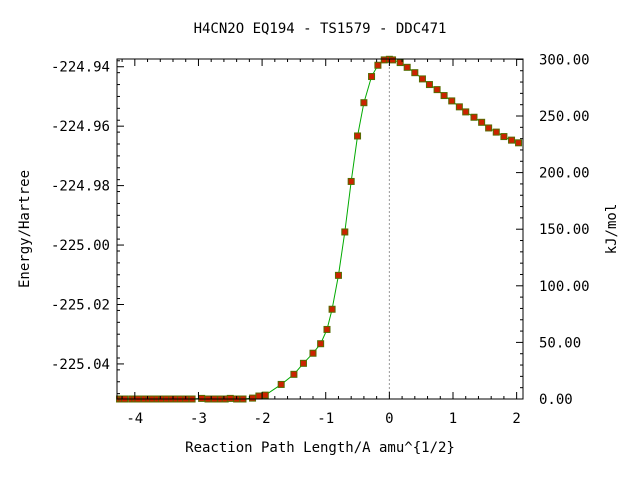 The height and width of the screenshot is (480, 640). I want to click on y2-tick-label: 150.00, so click(564, 230).